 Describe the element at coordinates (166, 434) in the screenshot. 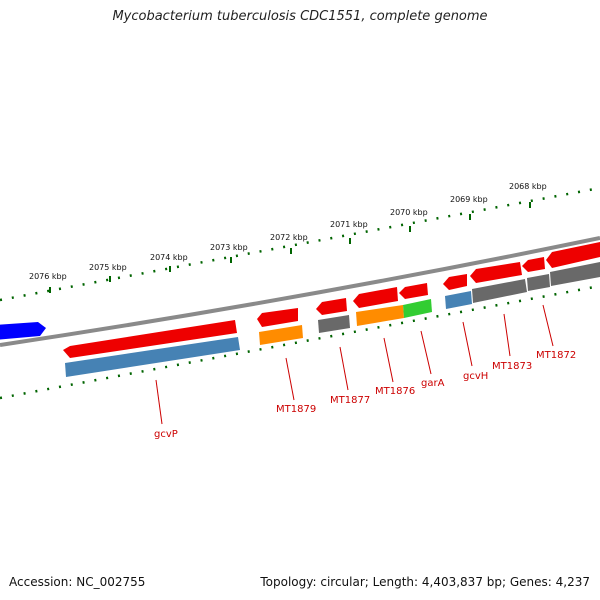

I see `gene-label-gcvP: gcvP` at that location.